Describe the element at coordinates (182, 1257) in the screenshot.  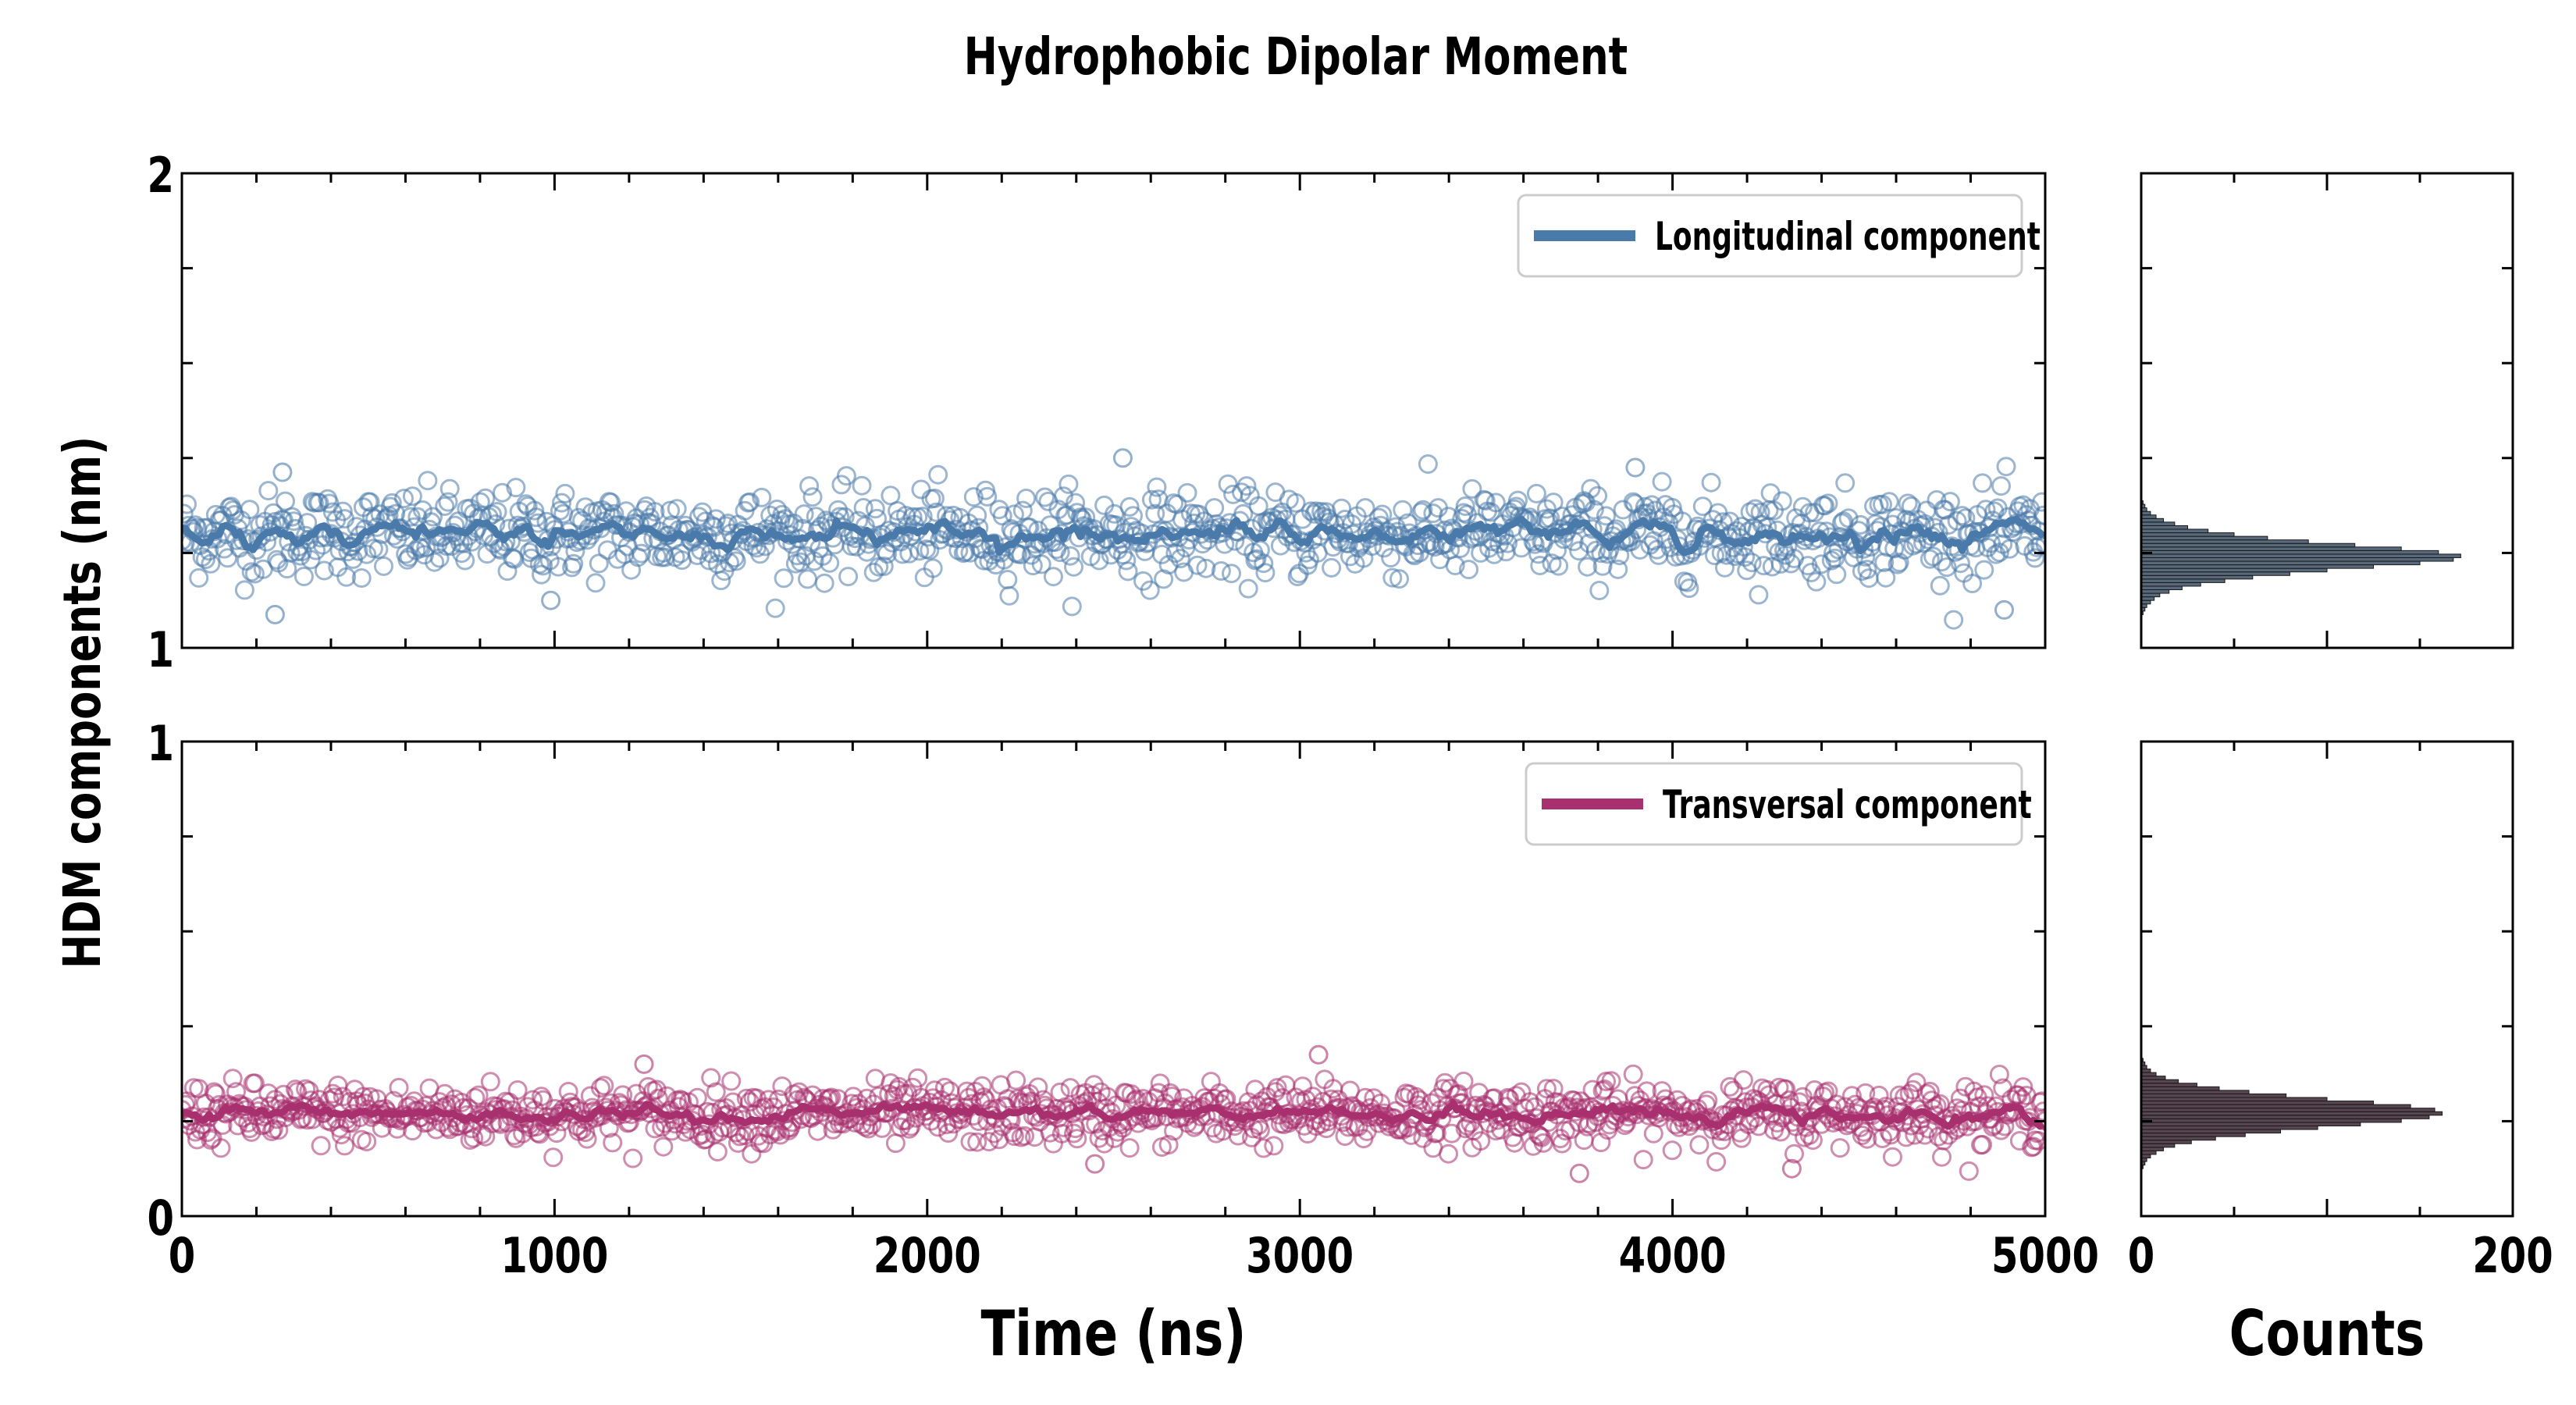
I see `x-tick-label: 0` at that location.